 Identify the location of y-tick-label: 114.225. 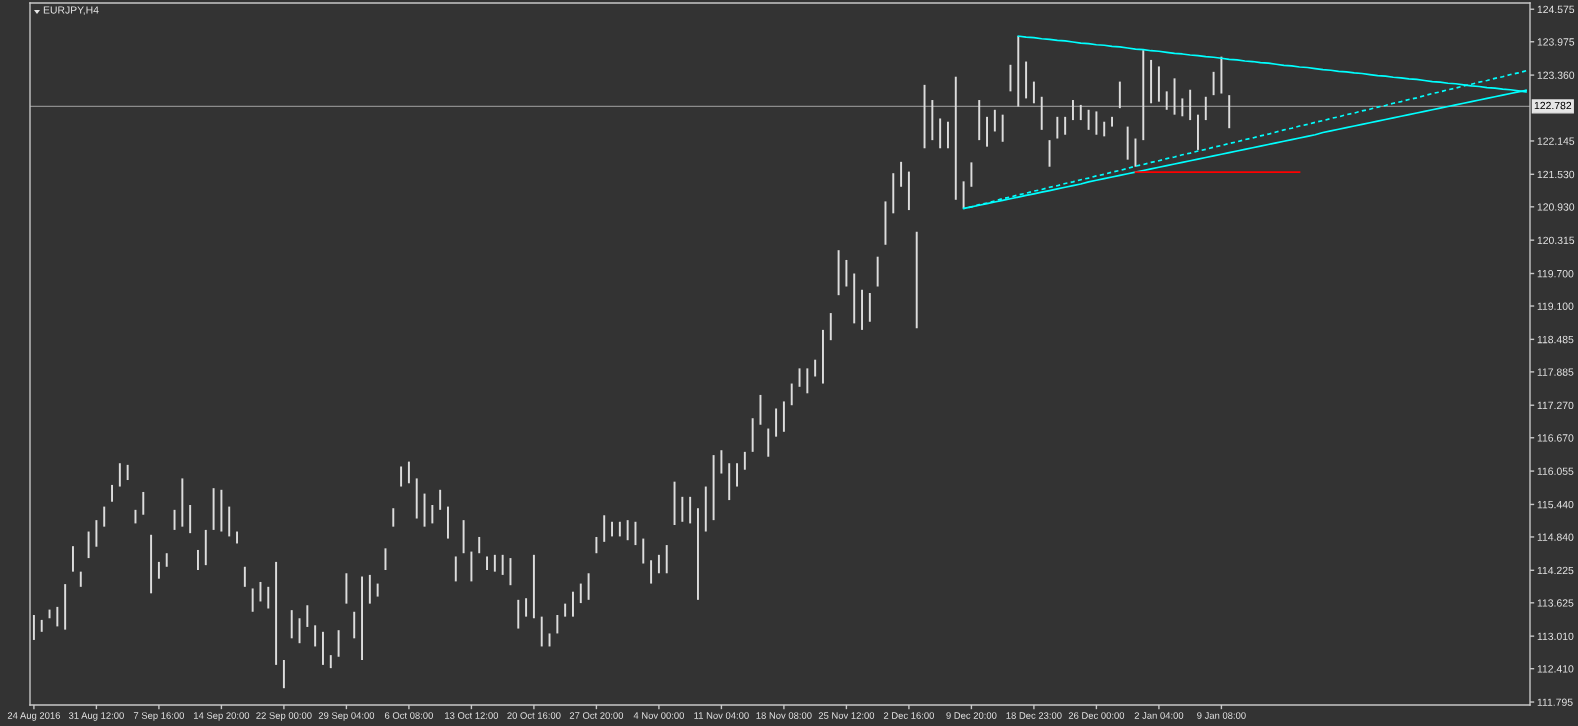
(1555, 570).